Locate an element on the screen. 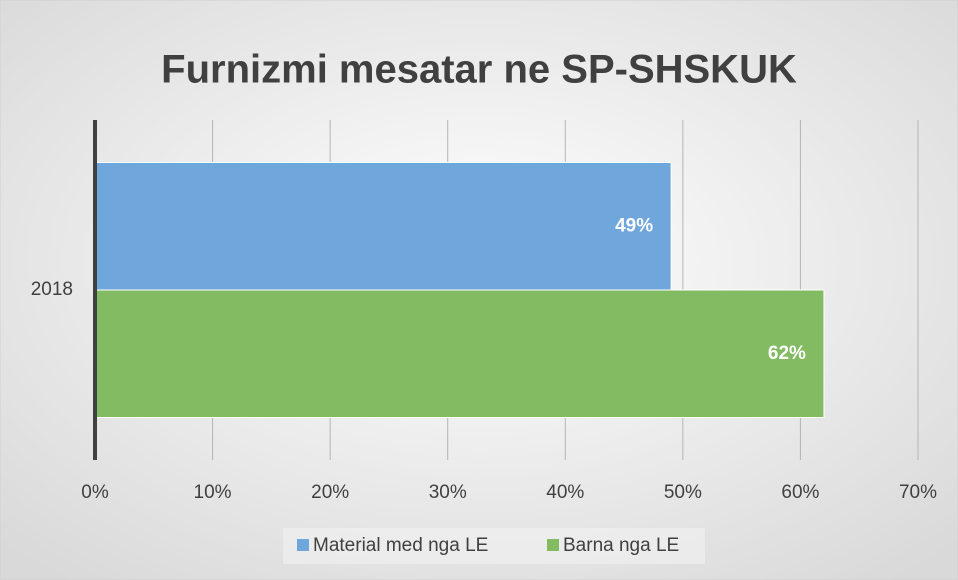  x-tick-label: 30% is located at coordinates (448, 492).